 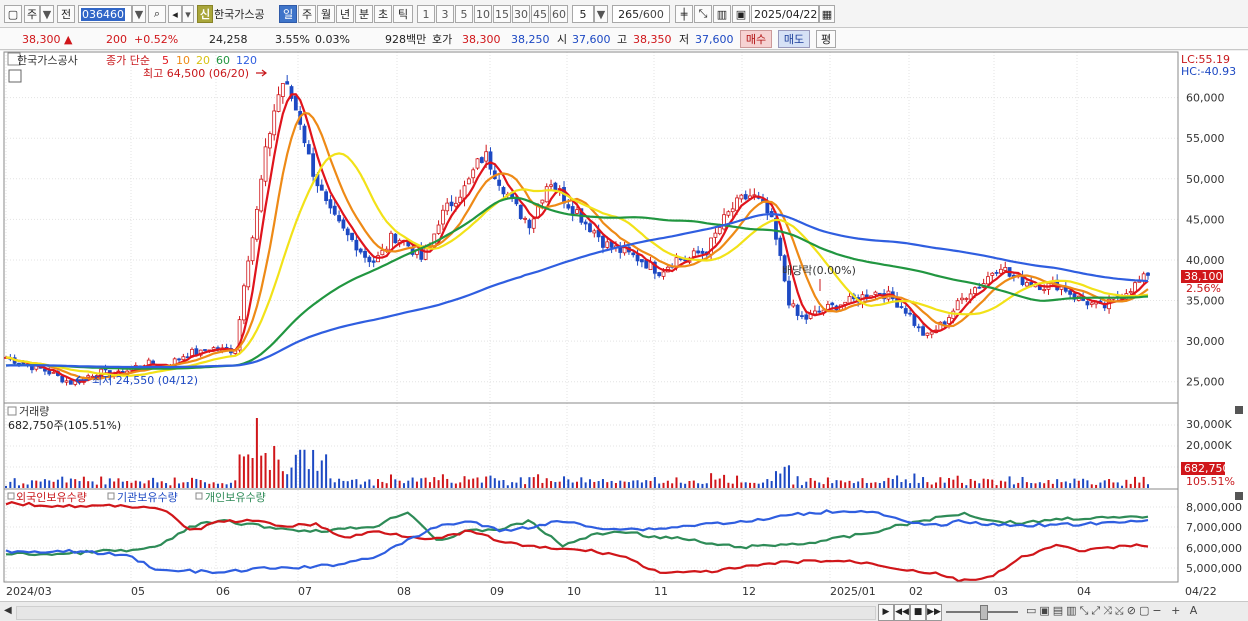 I want to click on tab-year: 년, so click(x=345, y=14).